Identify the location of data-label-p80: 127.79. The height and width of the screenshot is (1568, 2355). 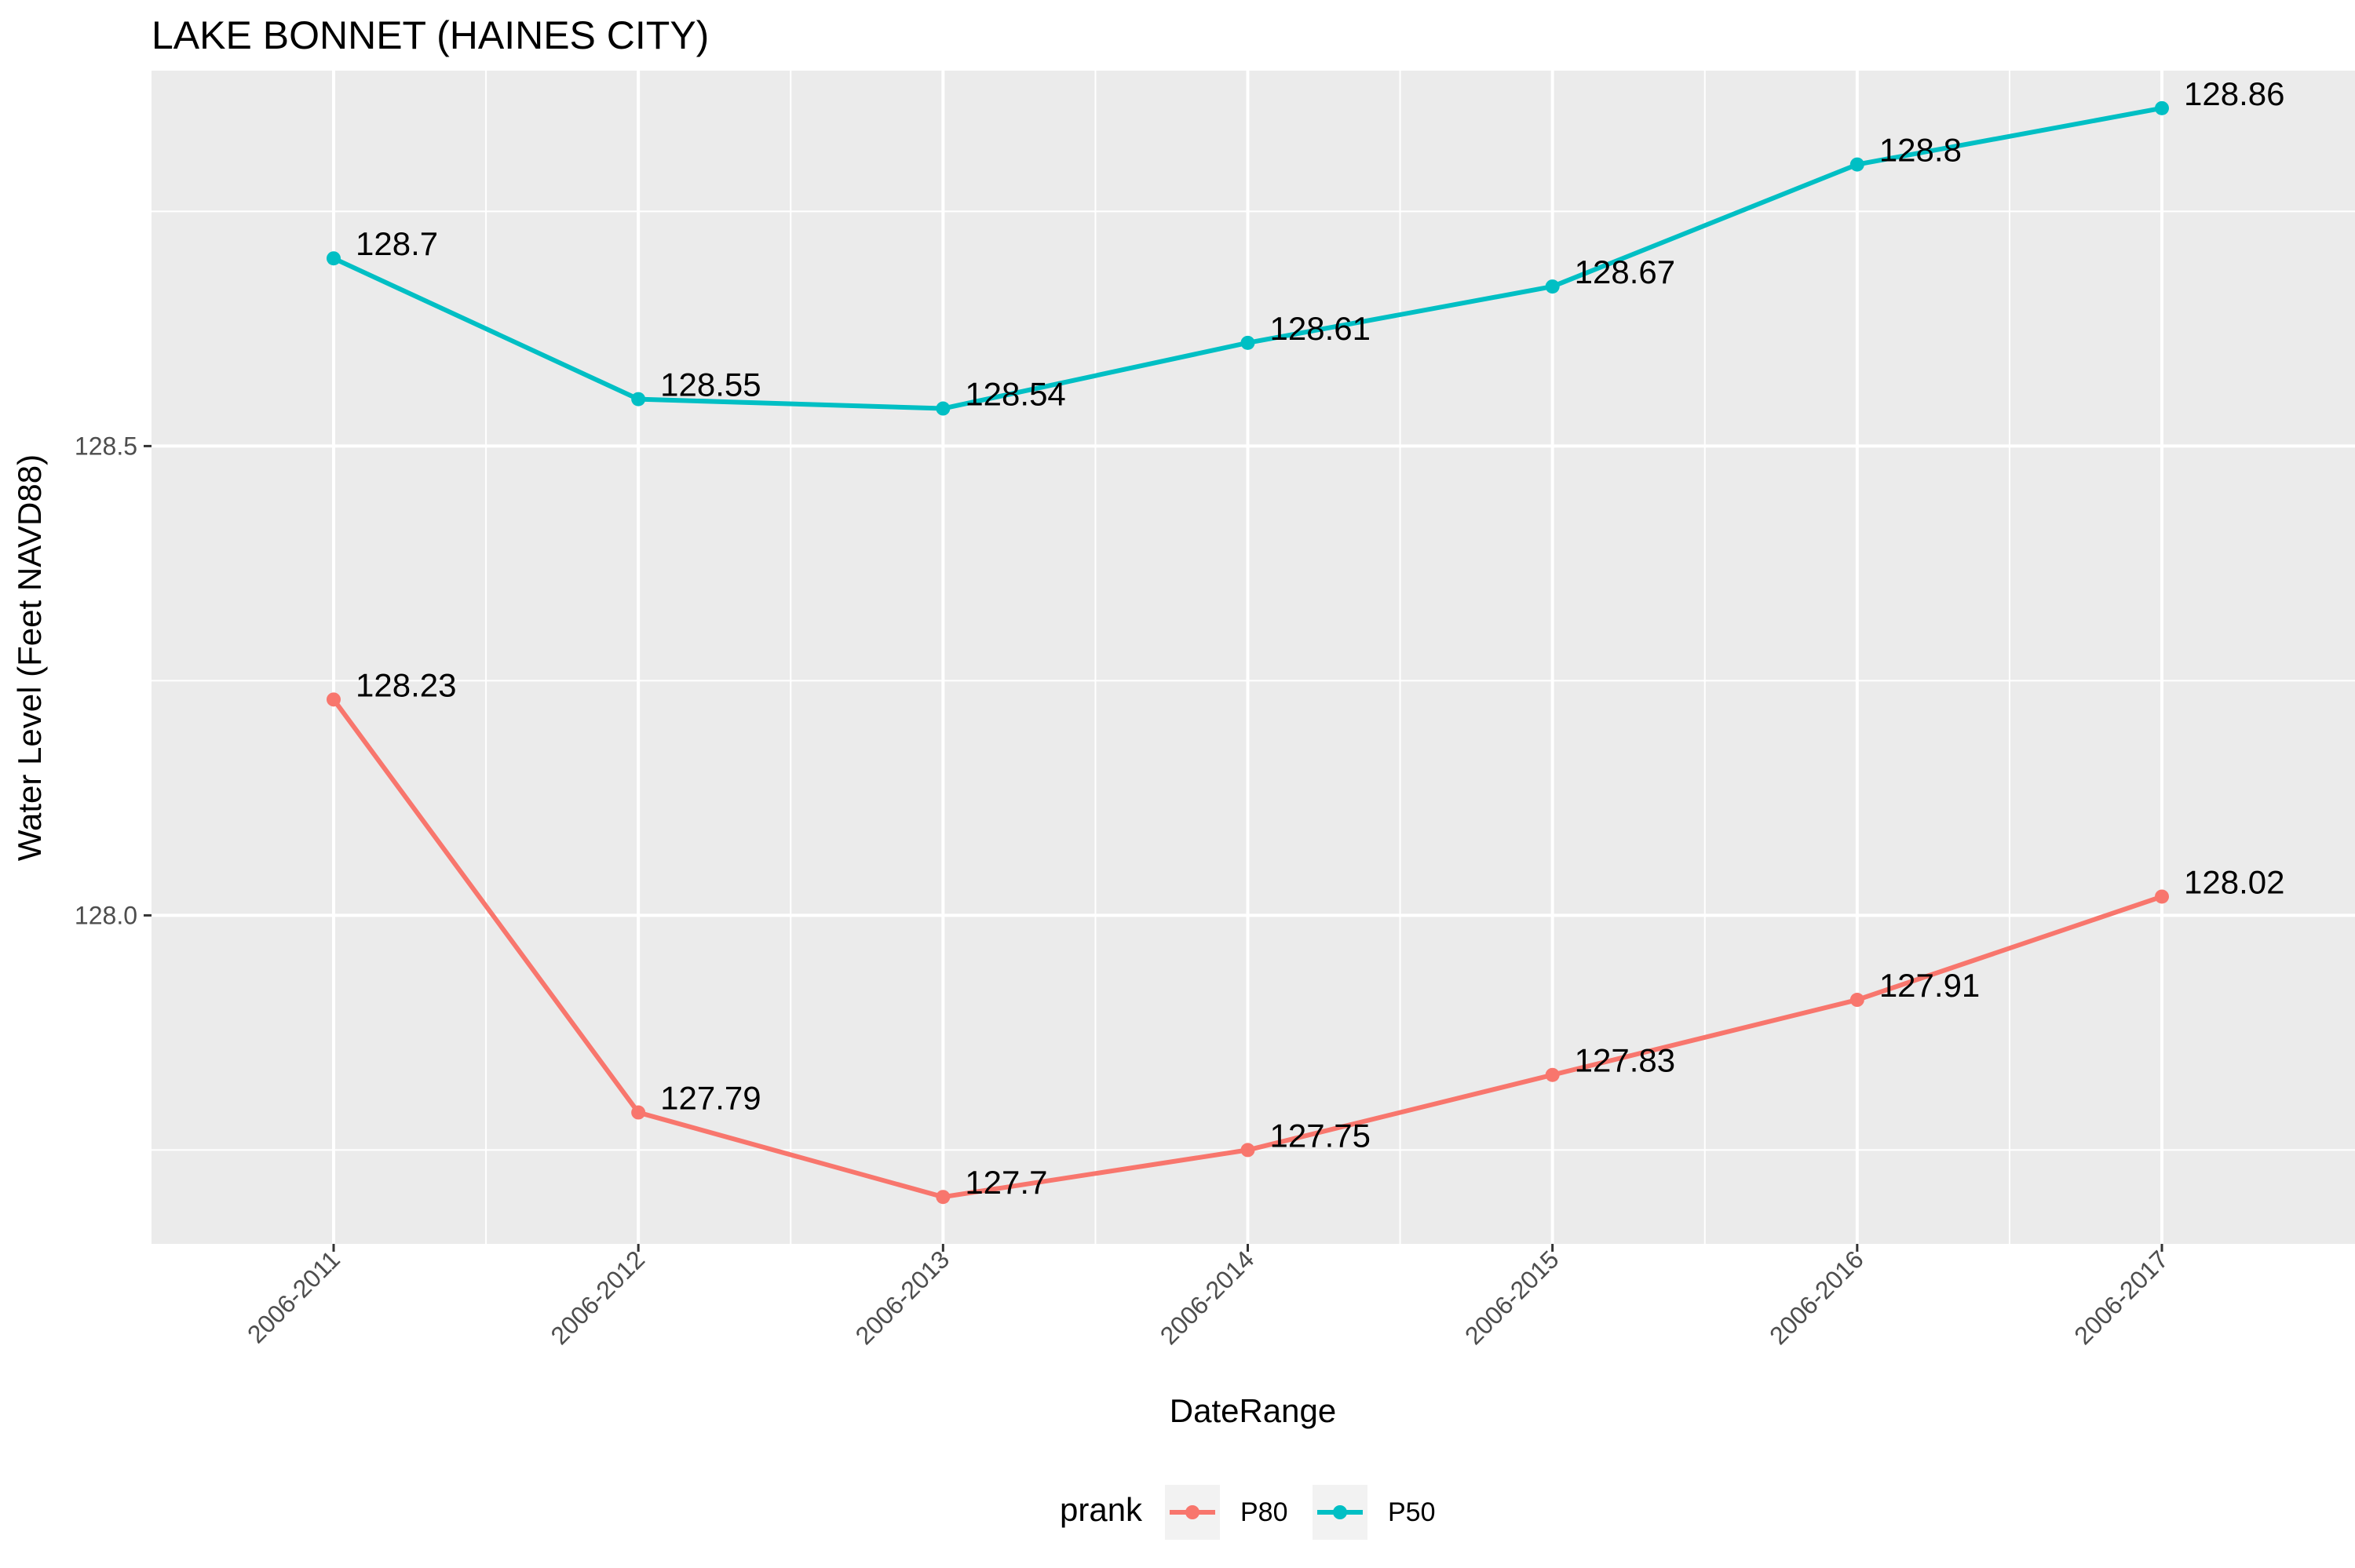
(710, 1098).